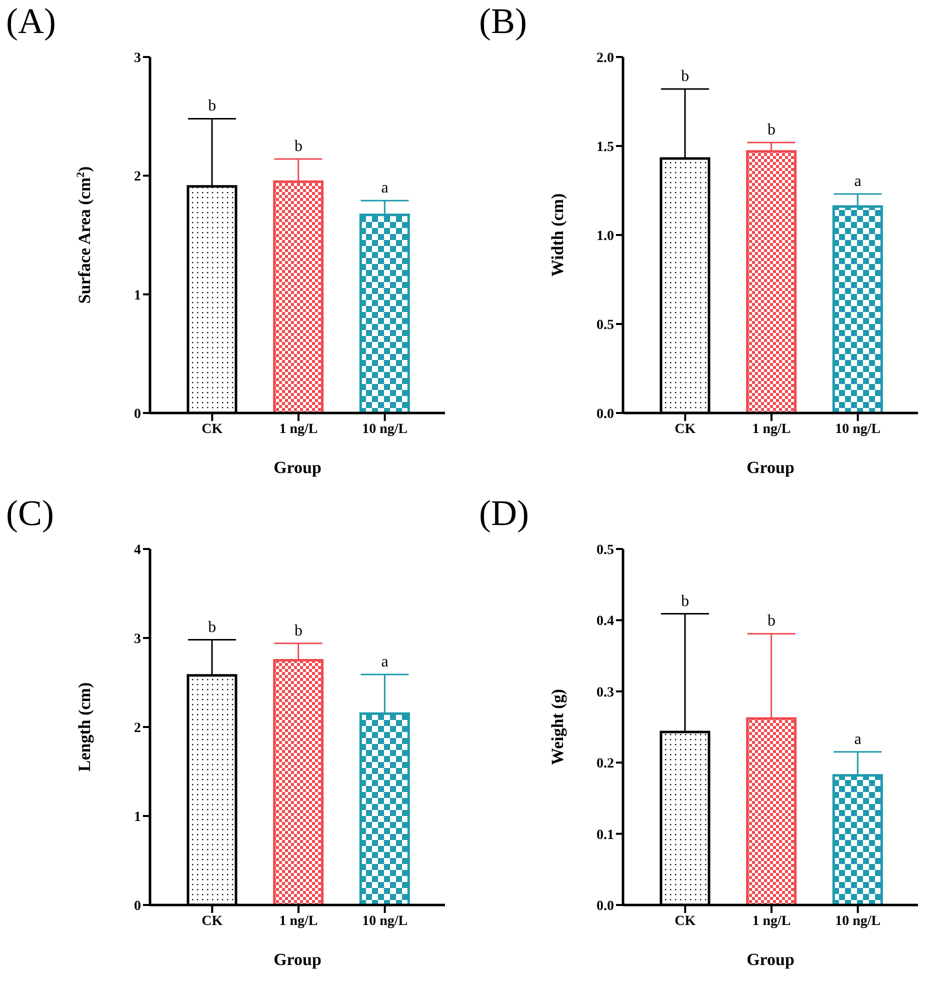  Describe the element at coordinates (605, 622) in the screenshot. I see `y-tick-label: 0.4` at that location.